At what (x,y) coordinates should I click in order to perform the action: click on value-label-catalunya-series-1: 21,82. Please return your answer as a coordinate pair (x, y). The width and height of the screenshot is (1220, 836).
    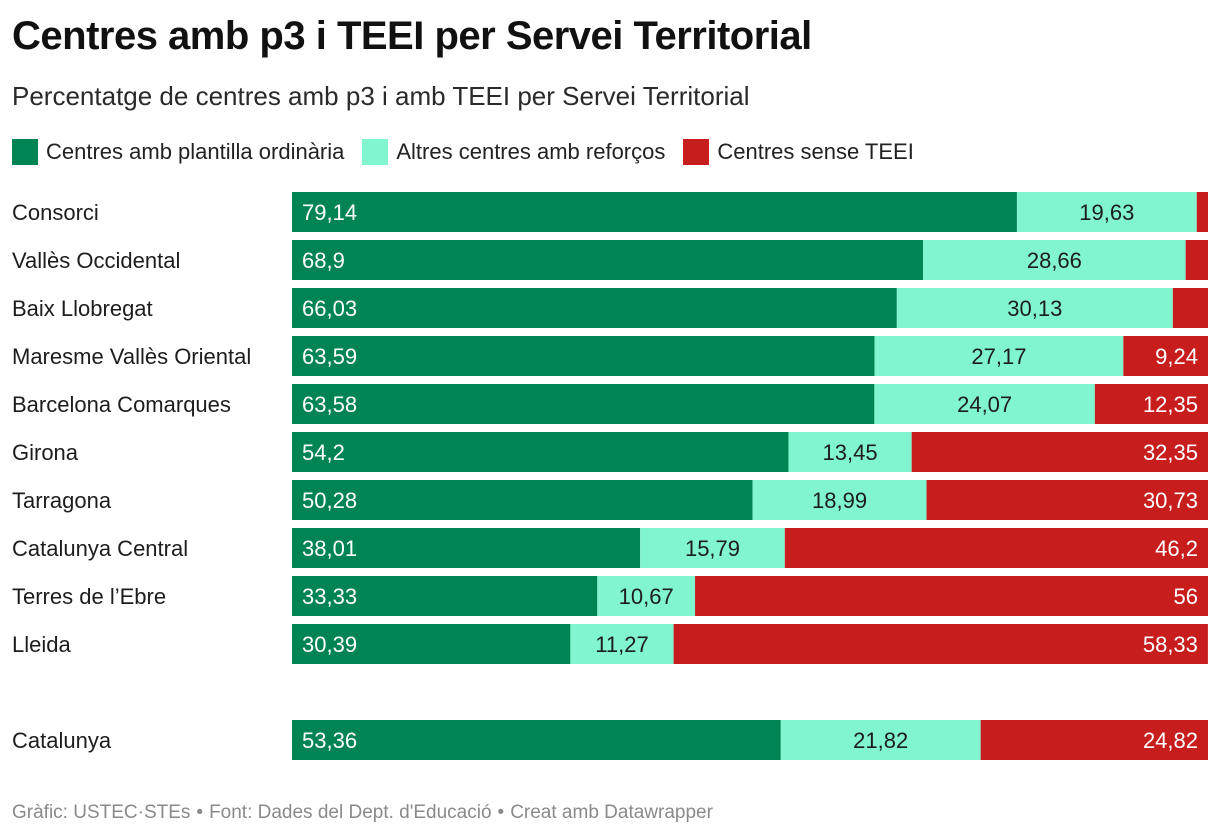
    Looking at the image, I should click on (880, 740).